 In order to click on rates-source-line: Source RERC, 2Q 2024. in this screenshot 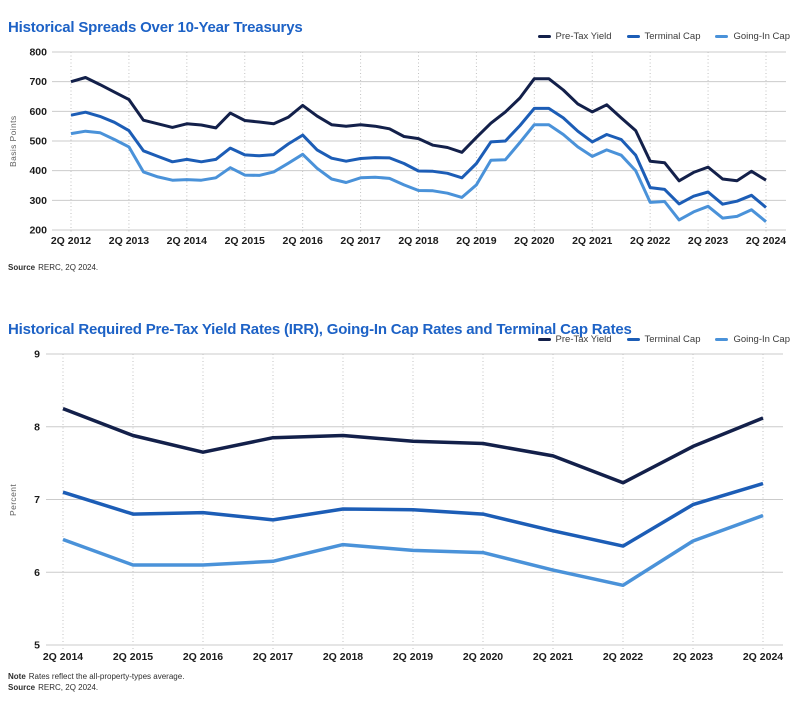, I will do `click(96, 687)`.